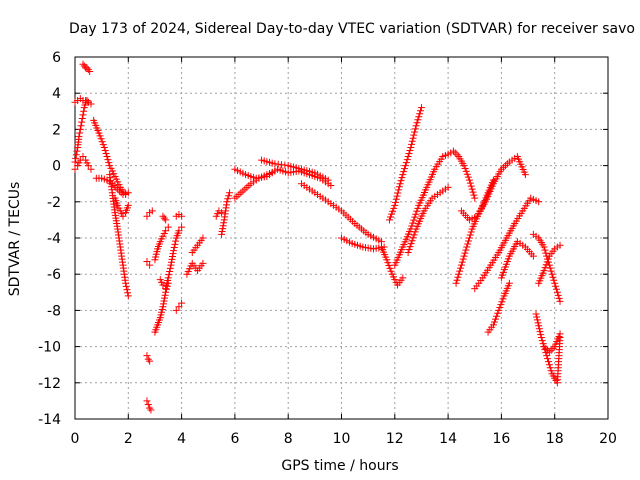  Describe the element at coordinates (56, 130) in the screenshot. I see `y-tick-label: 2` at that location.